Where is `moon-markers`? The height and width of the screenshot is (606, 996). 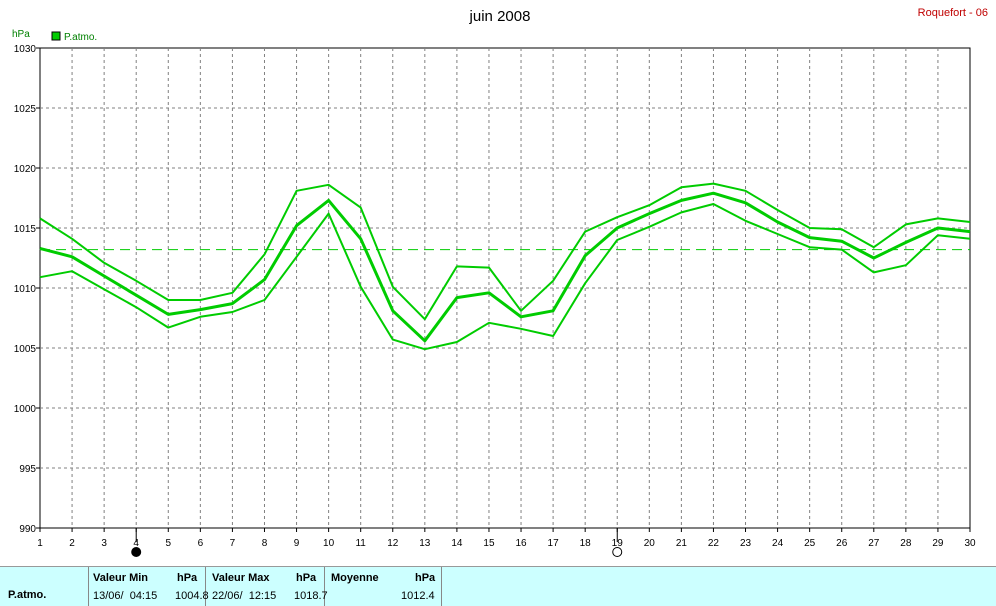 moon-markers is located at coordinates (377, 542).